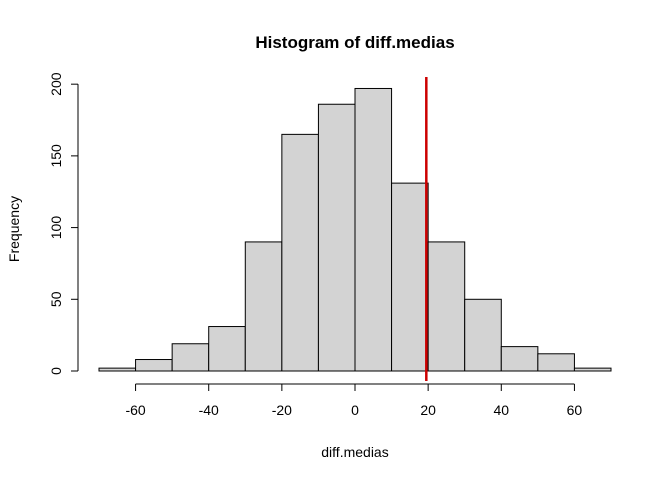  I want to click on x-tick-label: 60, so click(575, 410).